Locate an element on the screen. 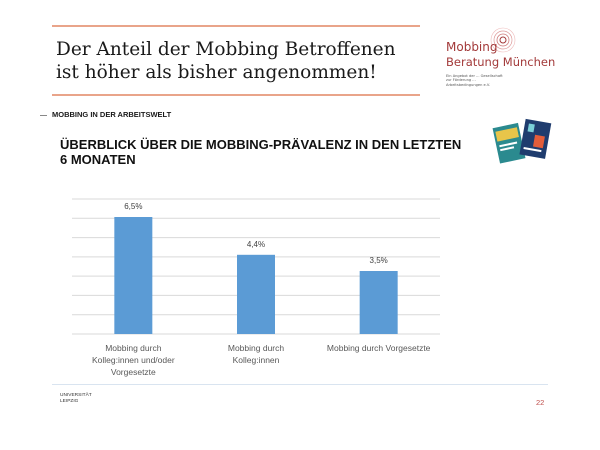 The image size is (600, 450). chart-bars is located at coordinates (256, 275).